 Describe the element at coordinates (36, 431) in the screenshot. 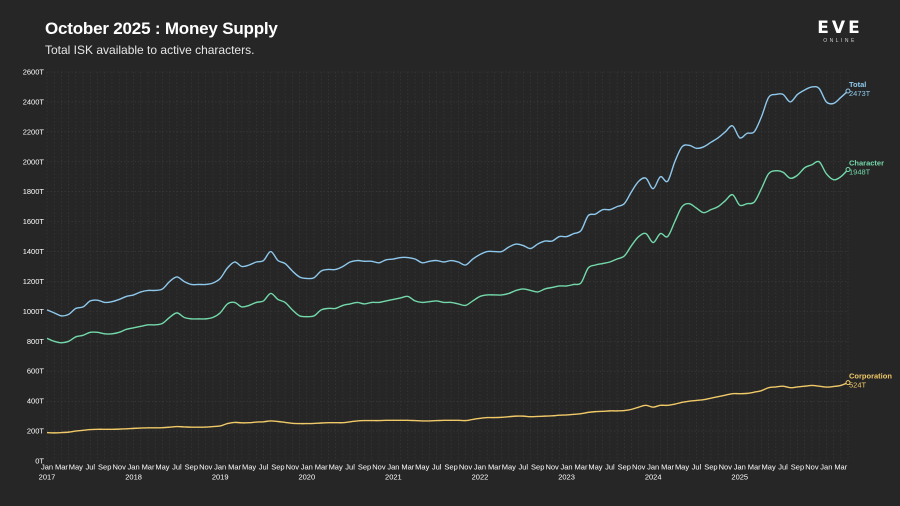

I see `y-tick-label: 200T` at that location.